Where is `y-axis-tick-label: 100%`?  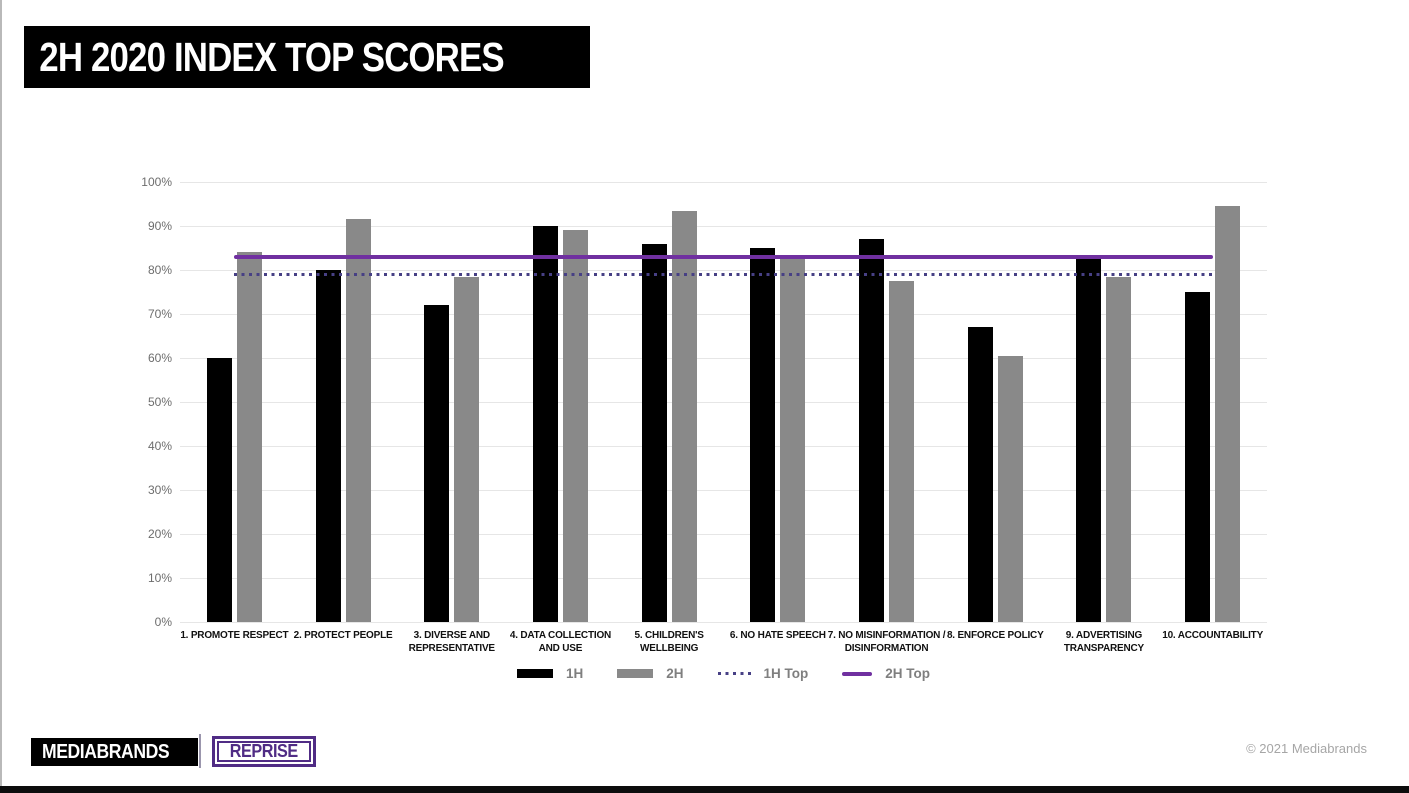 y-axis-tick-label: 100% is located at coordinates (156, 182).